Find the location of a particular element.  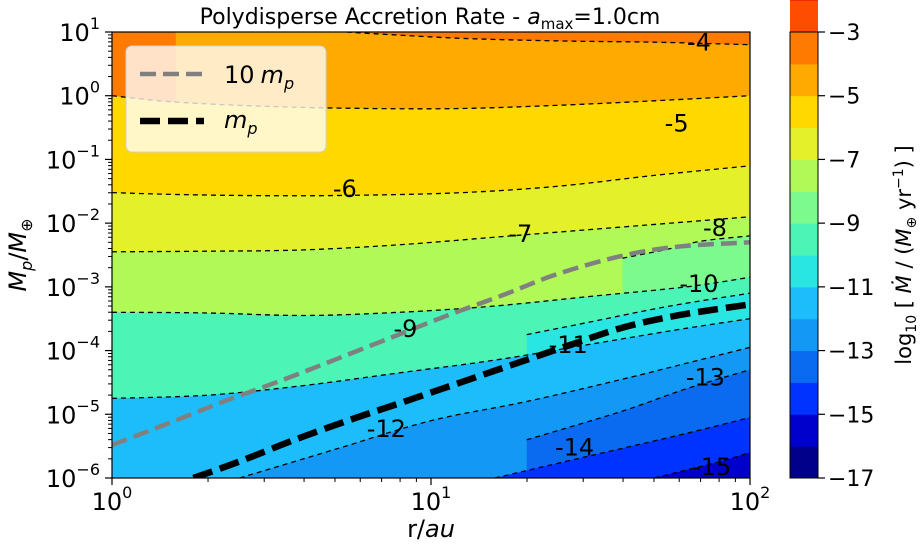

colorbar-swatches is located at coordinates (804, 239).